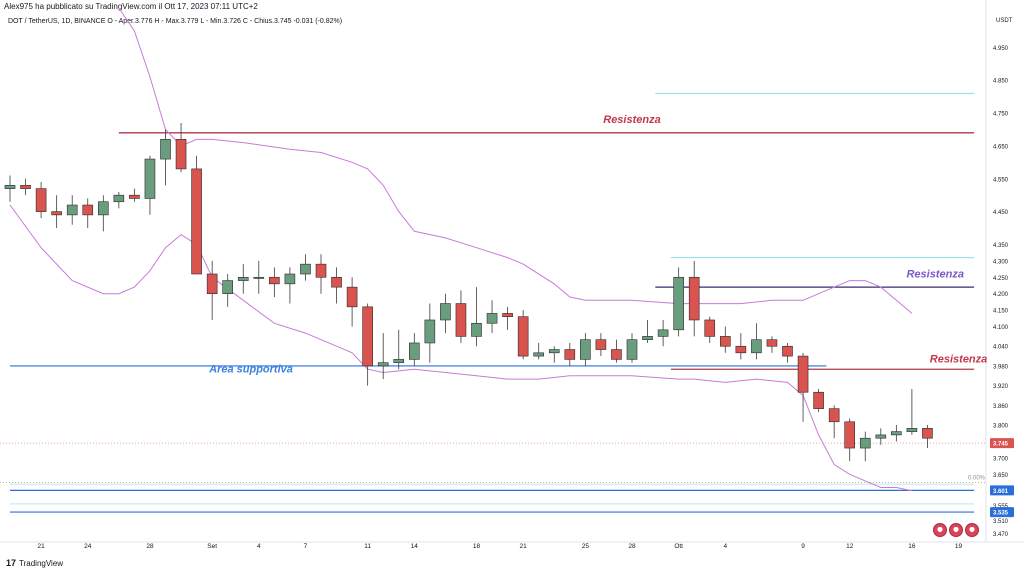 Image resolution: width=1024 pixels, height=573 pixels. Describe the element at coordinates (1001, 49) in the screenshot. I see `y-tick-label: 4.950` at that location.